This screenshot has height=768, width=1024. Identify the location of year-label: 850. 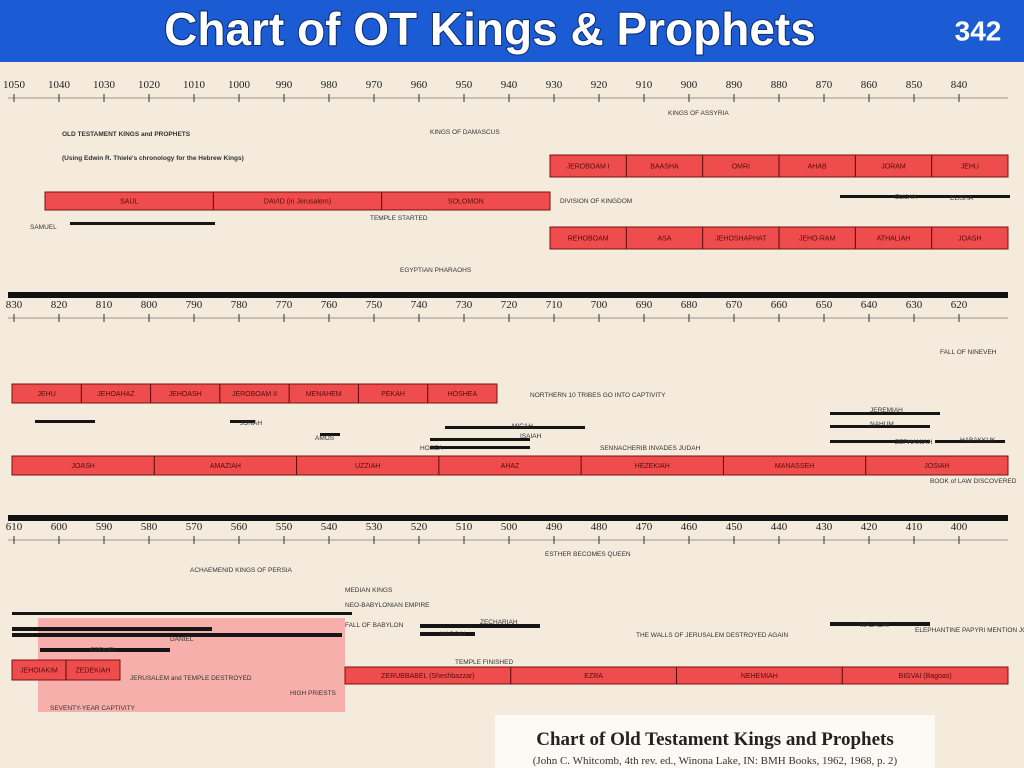
(914, 85).